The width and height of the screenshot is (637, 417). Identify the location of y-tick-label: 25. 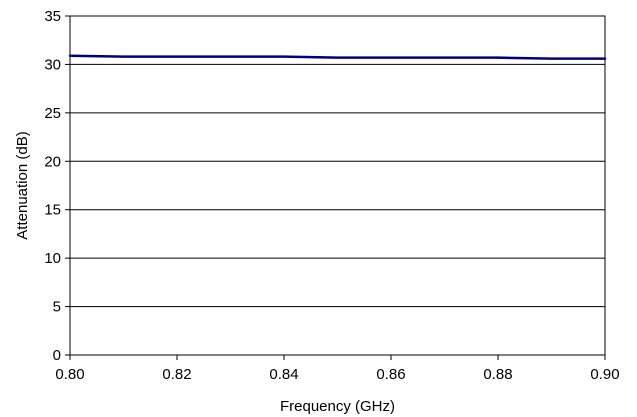
(52, 113).